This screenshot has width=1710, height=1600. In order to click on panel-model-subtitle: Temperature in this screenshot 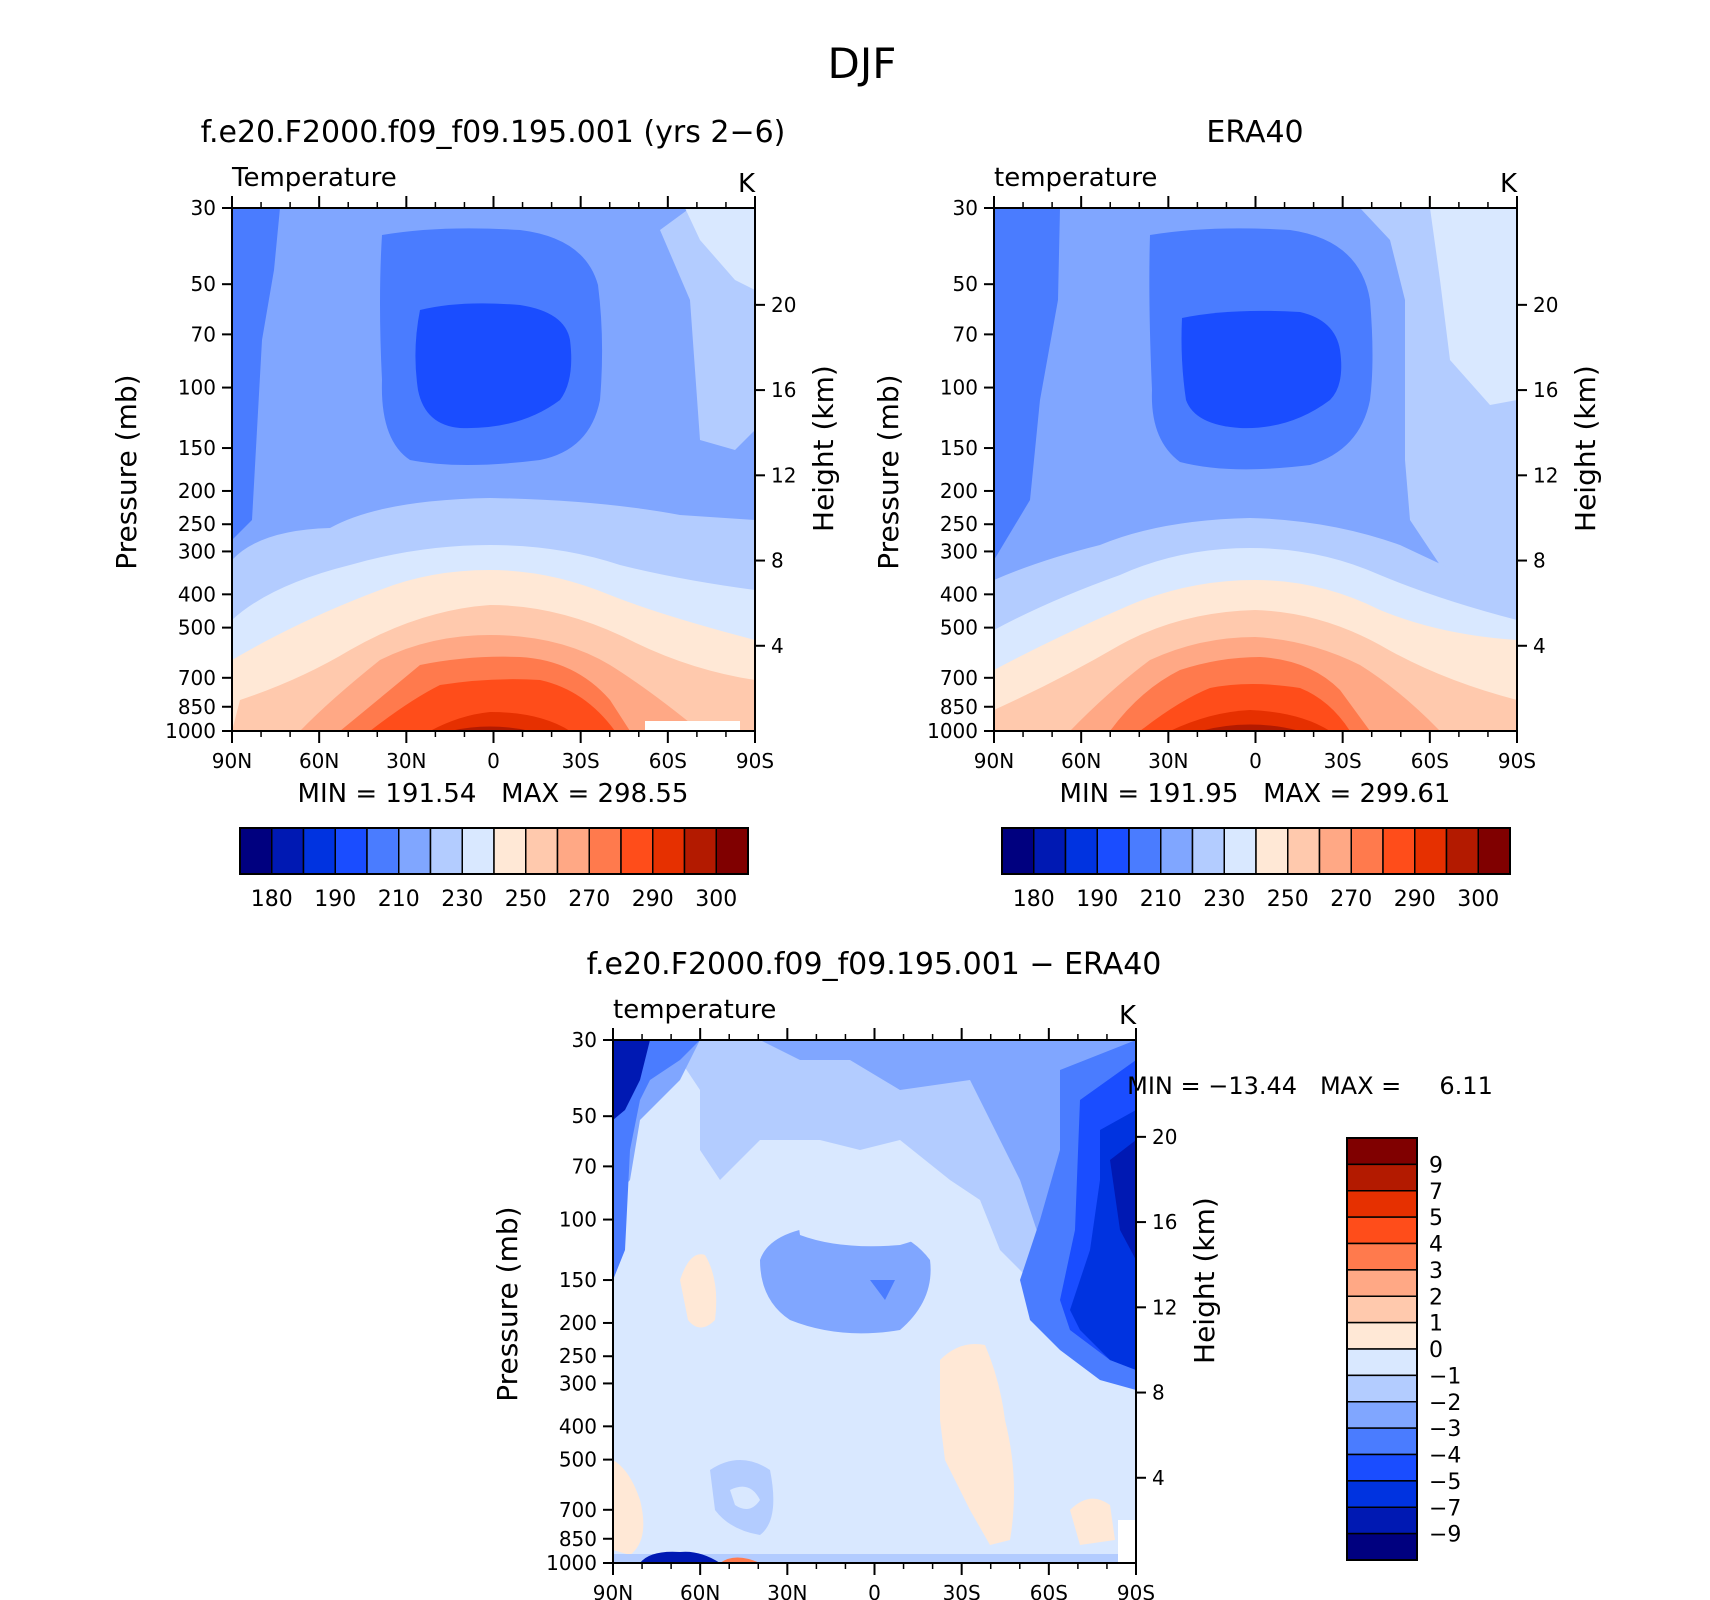, I will do `click(314, 178)`.